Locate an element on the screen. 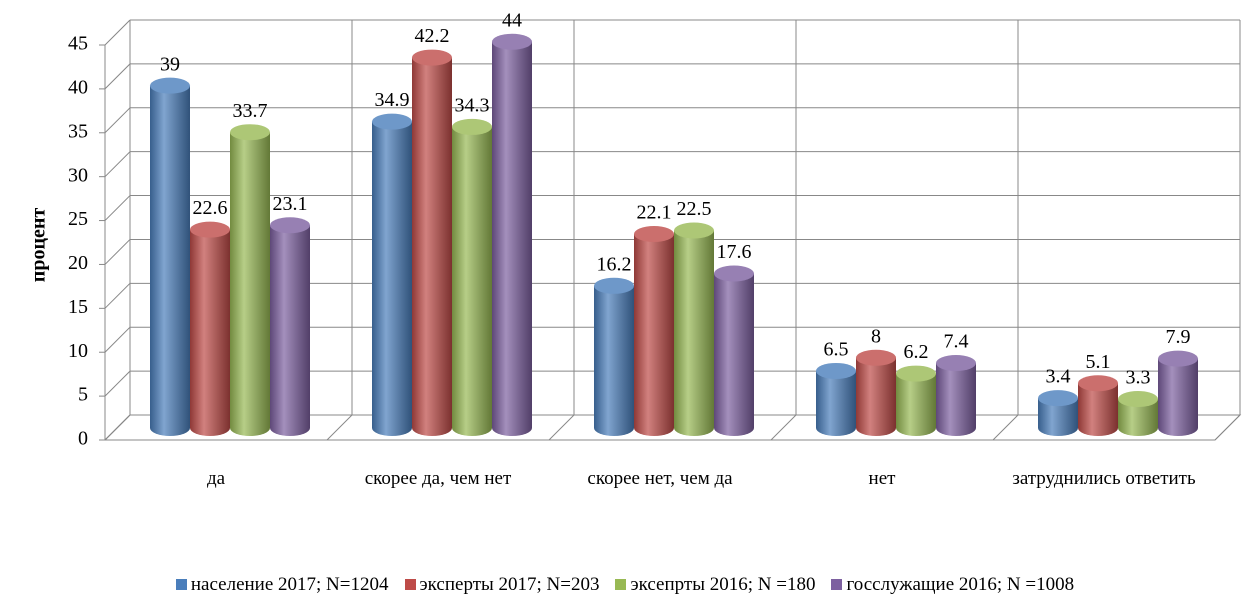 The width and height of the screenshot is (1250, 605). value-label: 34.3 is located at coordinates (472, 106).